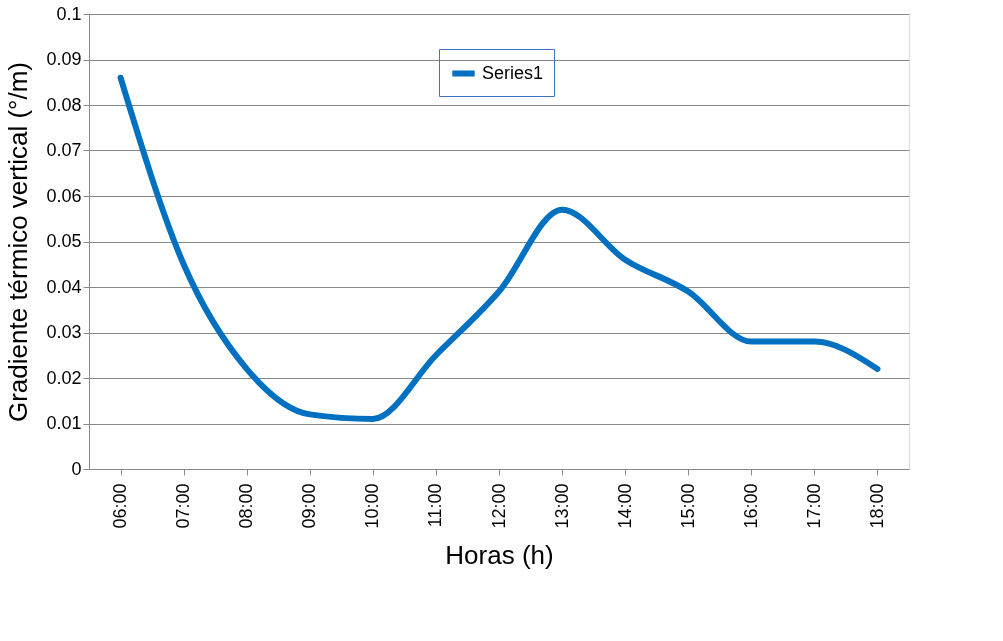 The image size is (1003, 641). I want to click on y-tick-label: 0.04, so click(64, 286).